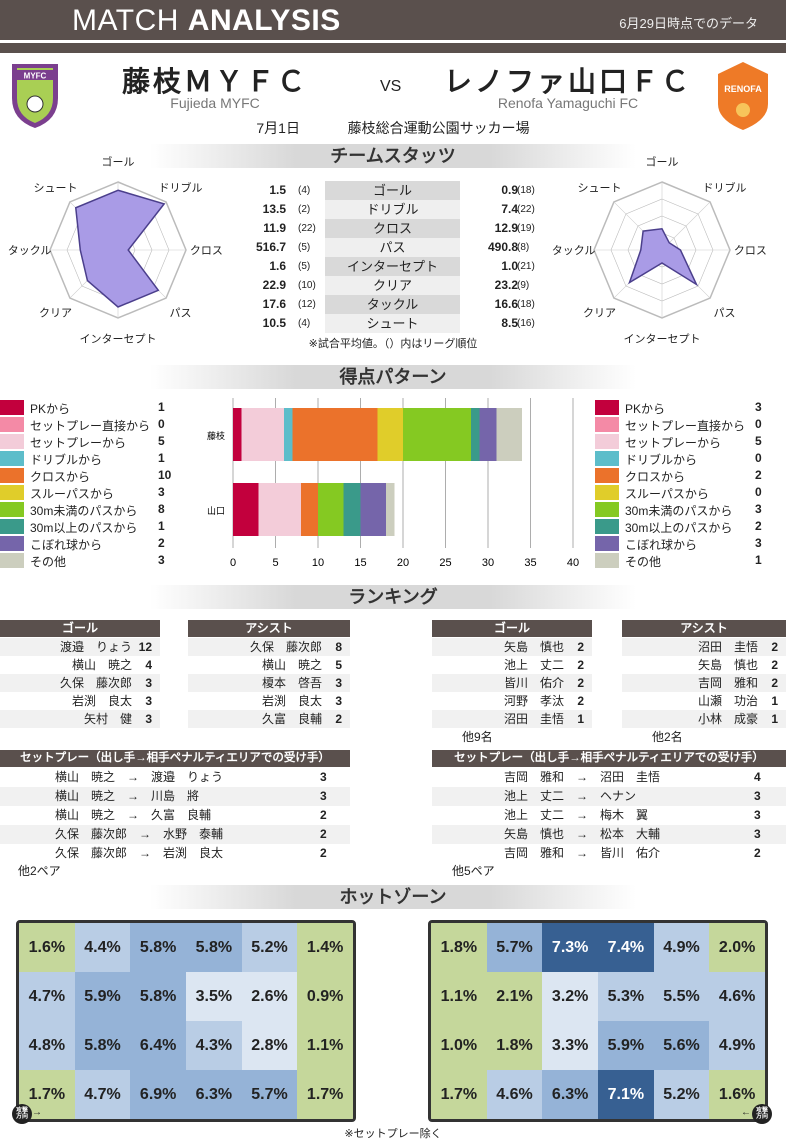 Image resolution: width=786 pixels, height=1141 pixels. Describe the element at coordinates (393, 20) in the screenshot. I see `header-bar` at that location.